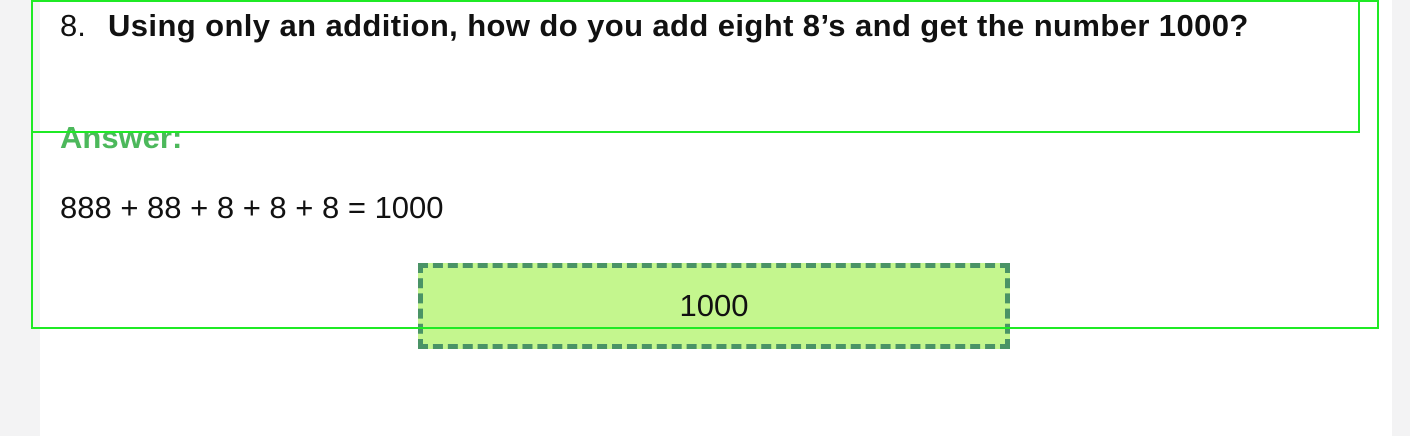  I want to click on answer-label: Answer:, so click(121, 137).